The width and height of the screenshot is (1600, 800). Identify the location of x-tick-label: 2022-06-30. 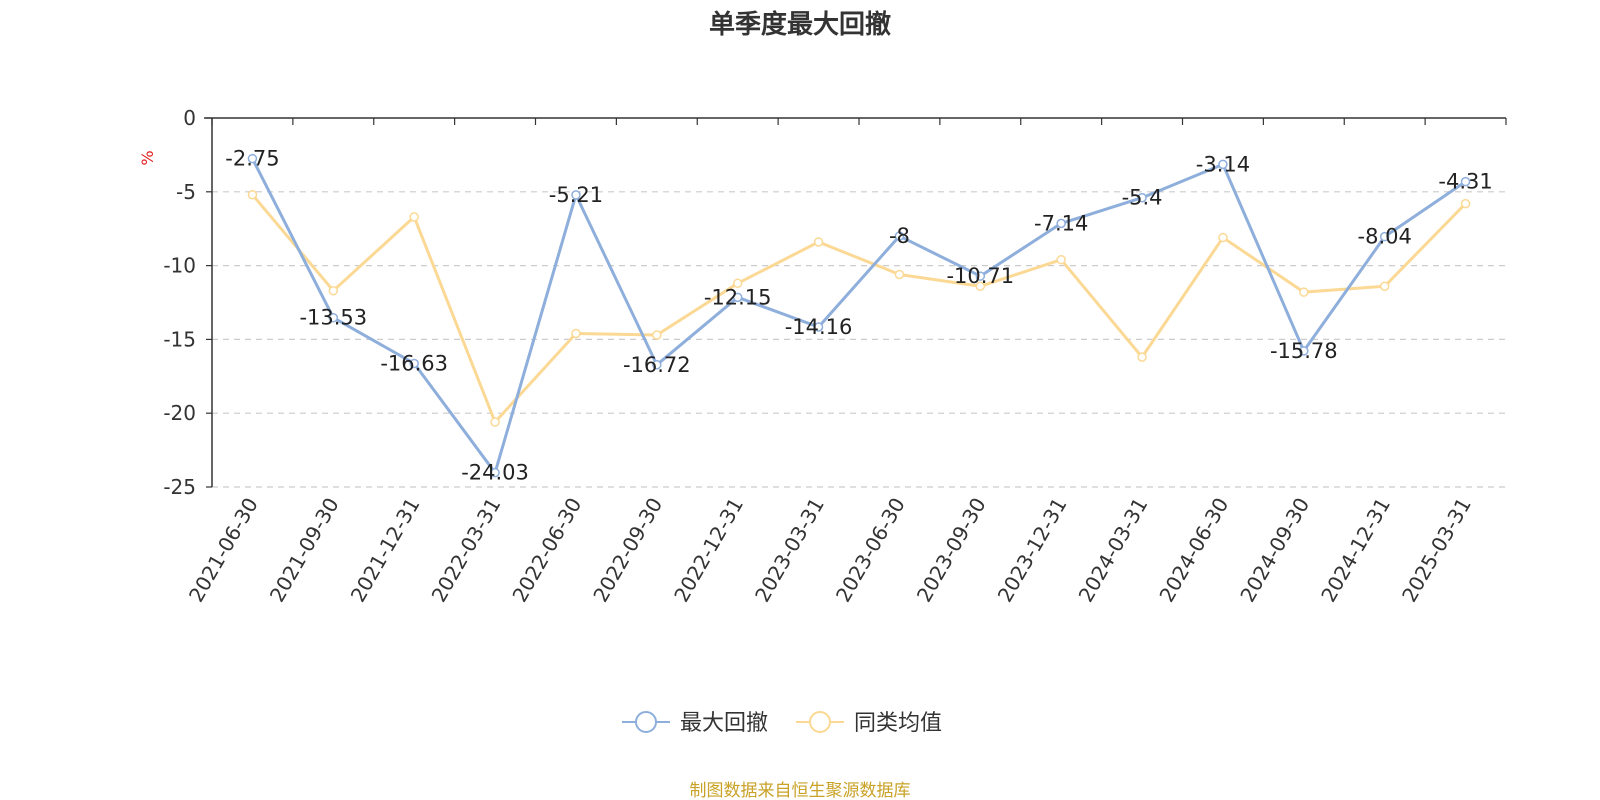
(546, 550).